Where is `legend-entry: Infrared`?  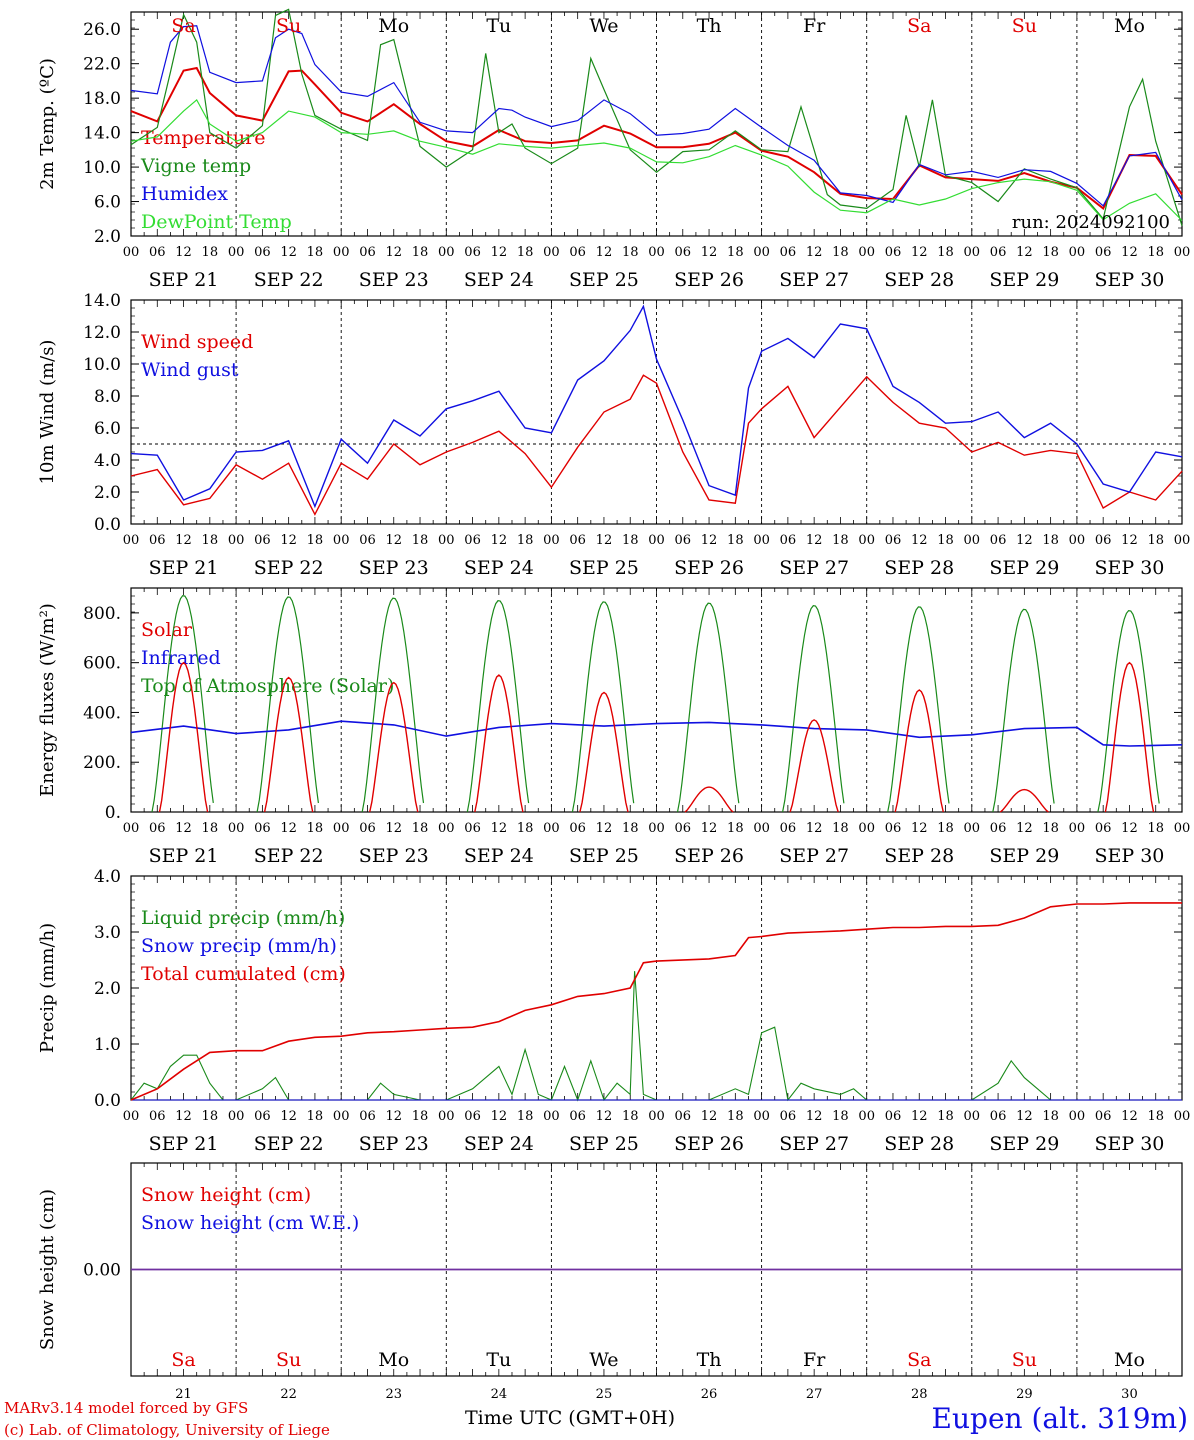
legend-entry: Infrared is located at coordinates (181, 658).